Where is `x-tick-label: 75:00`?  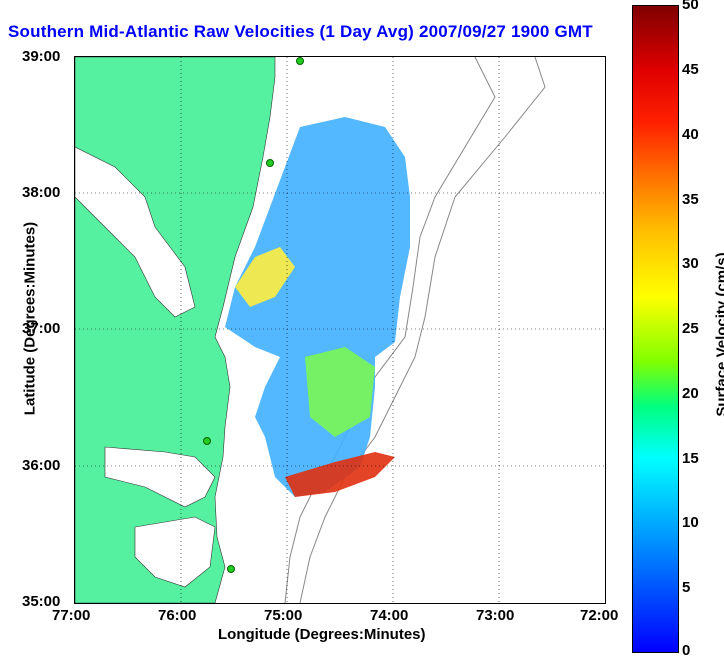
x-tick-label: 75:00 is located at coordinates (283, 615).